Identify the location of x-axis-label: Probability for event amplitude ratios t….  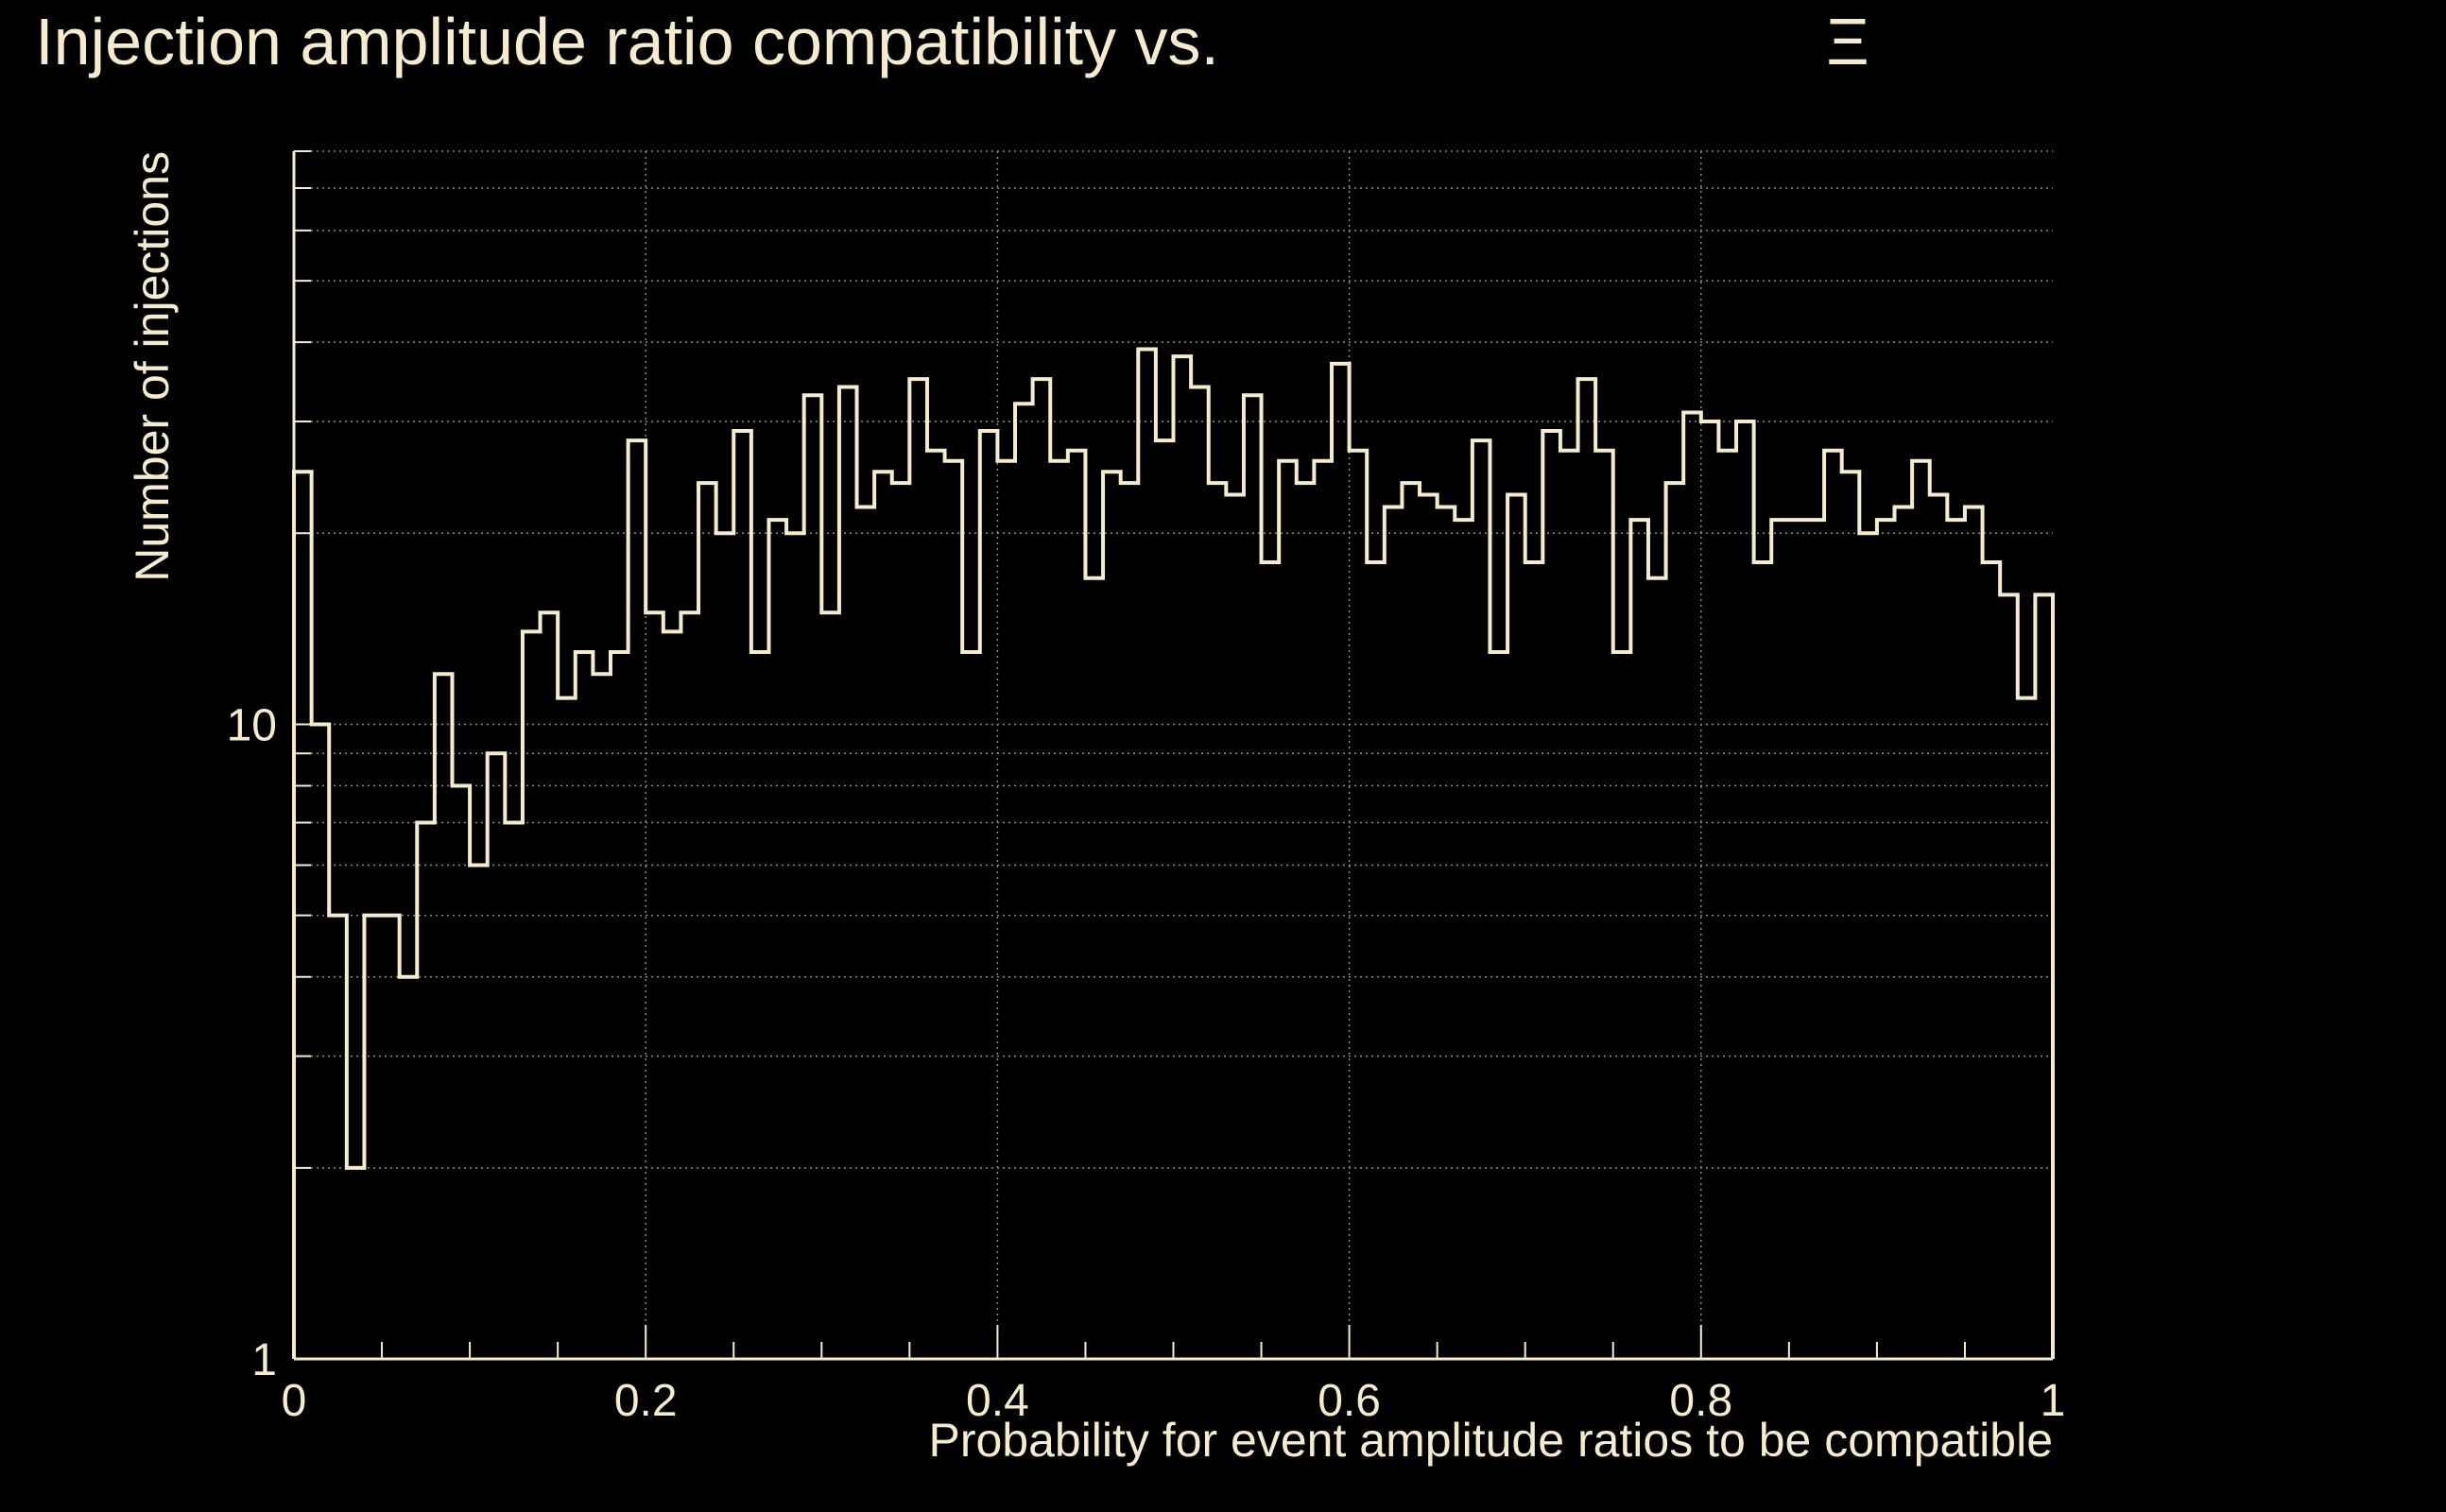
(1490, 1440).